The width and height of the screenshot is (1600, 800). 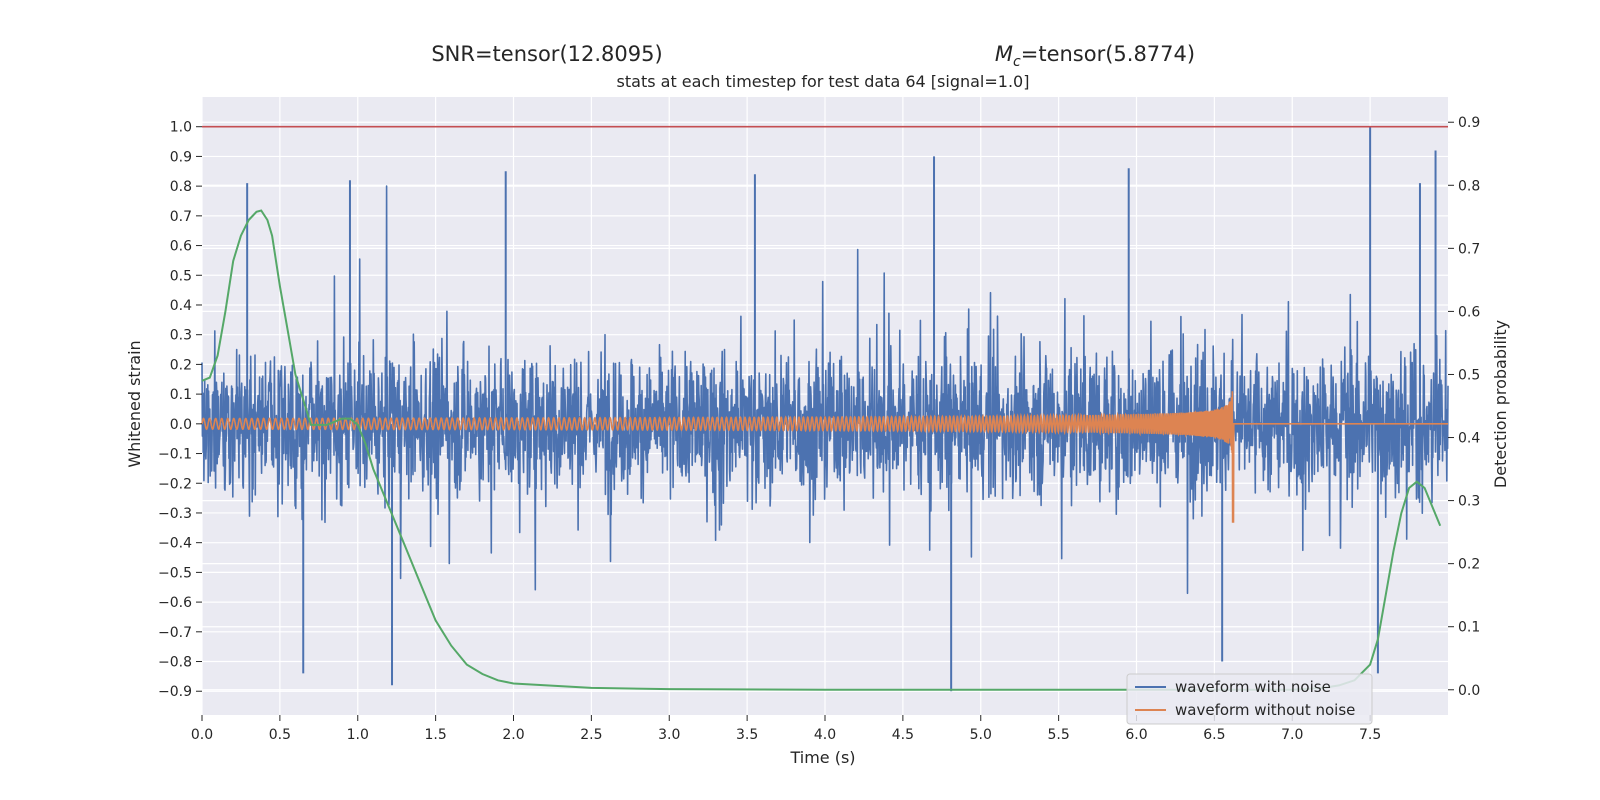 I want to click on legend-box, so click(x=1249, y=699).